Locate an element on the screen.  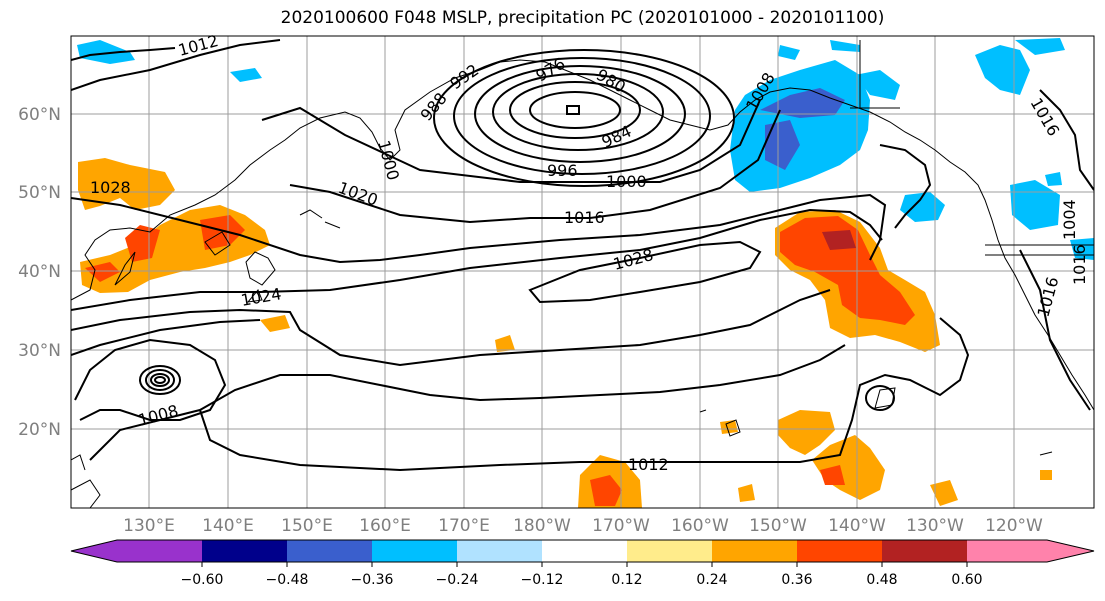
colorbar-tick-label: −0.24 is located at coordinates (457, 580).